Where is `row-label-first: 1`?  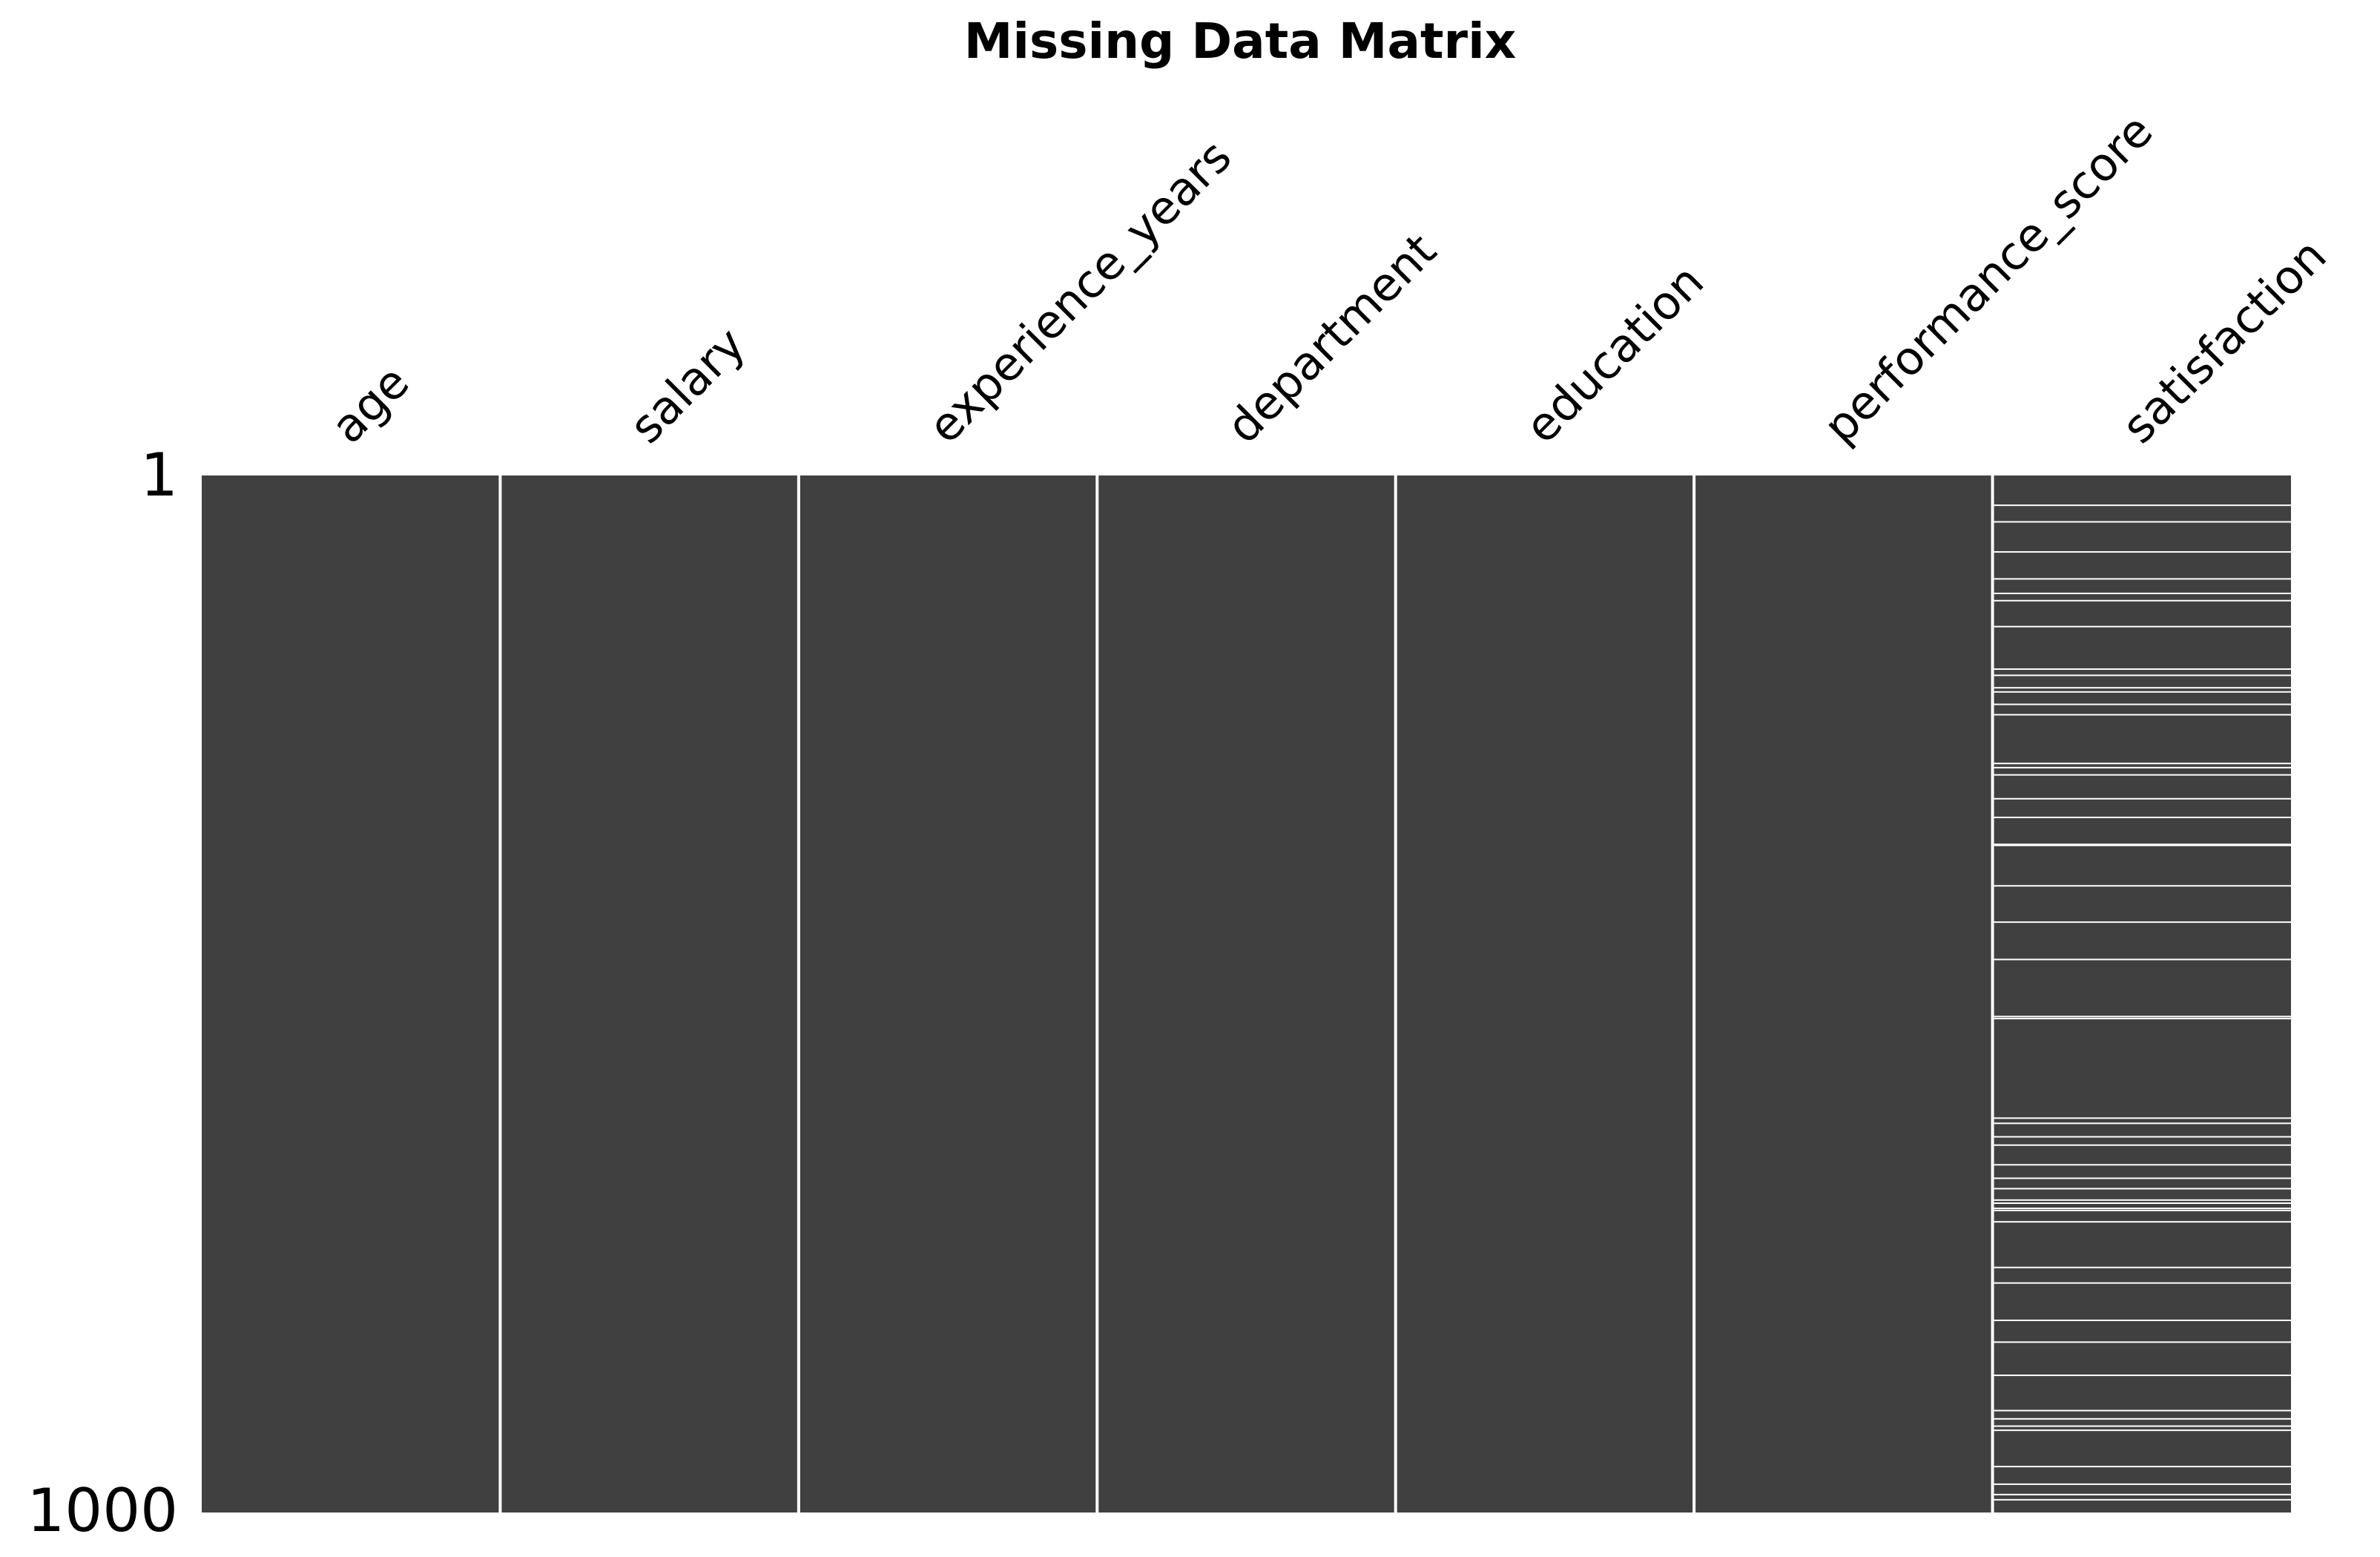
row-label-first: 1 is located at coordinates (159, 475).